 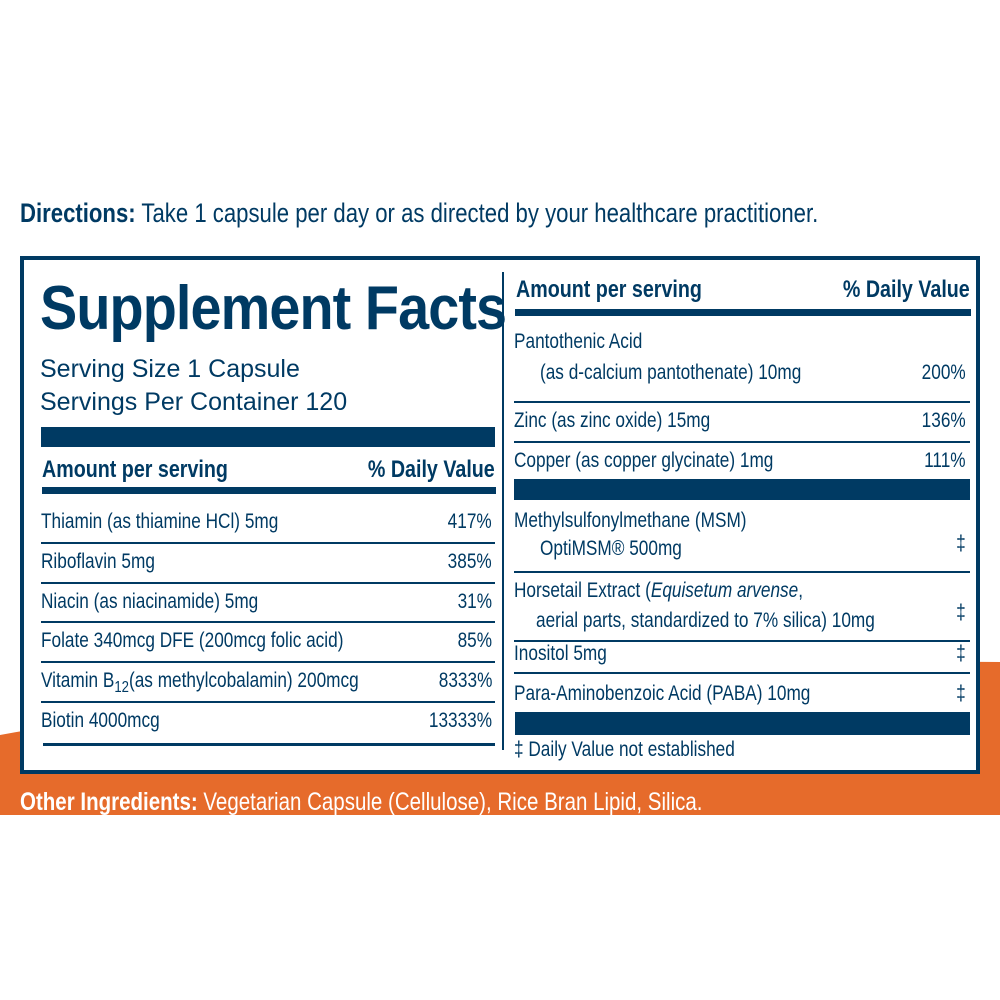 I want to click on dv-value: 417%, so click(x=469, y=521).